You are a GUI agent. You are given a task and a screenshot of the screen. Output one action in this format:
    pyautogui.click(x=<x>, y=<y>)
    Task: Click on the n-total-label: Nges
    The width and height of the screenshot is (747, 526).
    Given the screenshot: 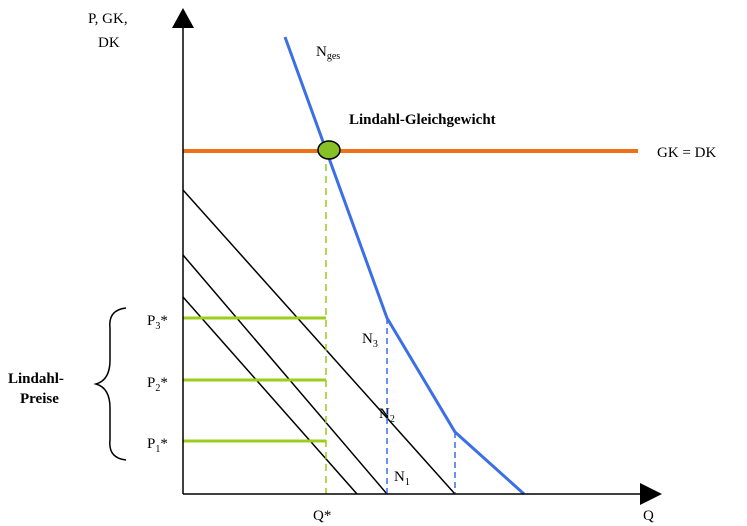 What is the action you would take?
    pyautogui.click(x=328, y=53)
    